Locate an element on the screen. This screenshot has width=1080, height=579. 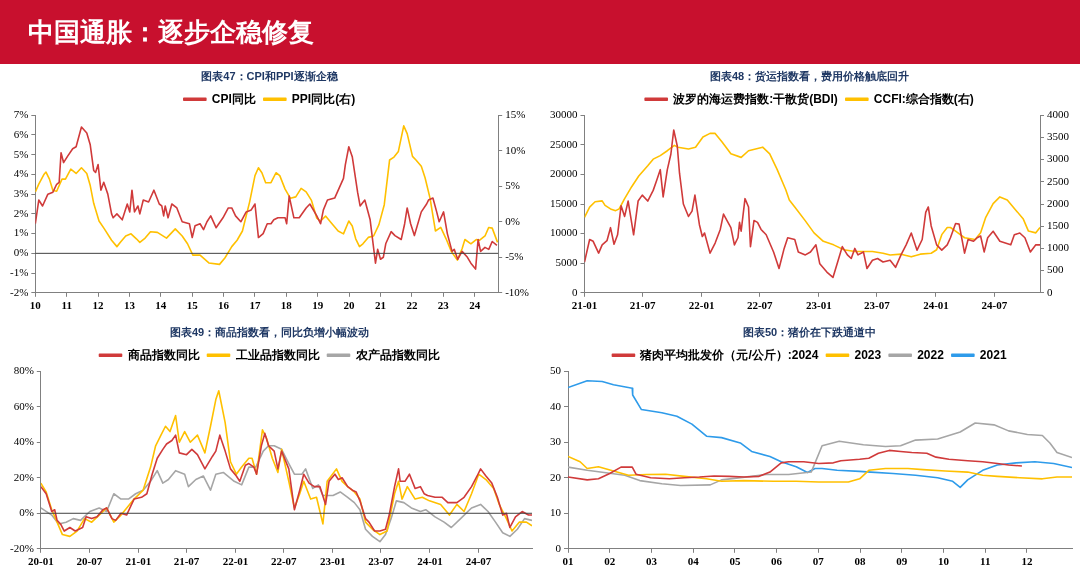
y2-tick-label: -10% is located at coordinates (517, 291).